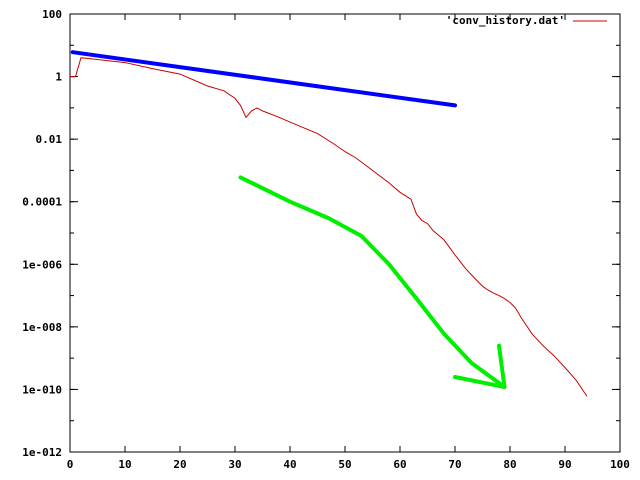  What do you see at coordinates (52, 14) in the screenshot?
I see `y-tick-label: 100` at bounding box center [52, 14].